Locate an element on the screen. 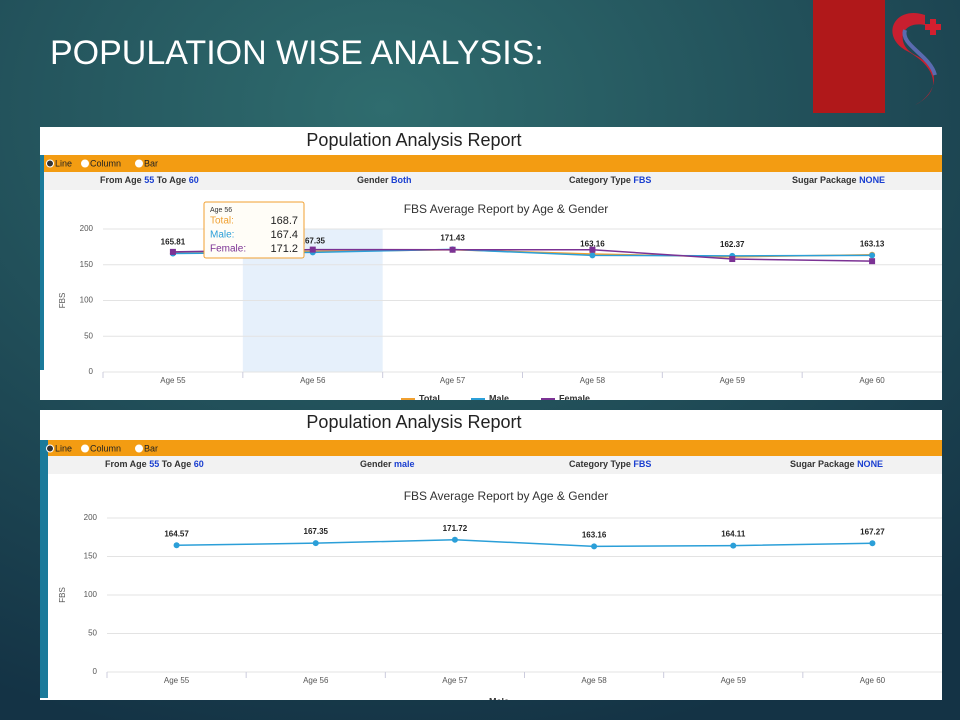 The height and width of the screenshot is (725, 960). slide-title: POPULATION WISE ANALYSIS: is located at coordinates (297, 53).